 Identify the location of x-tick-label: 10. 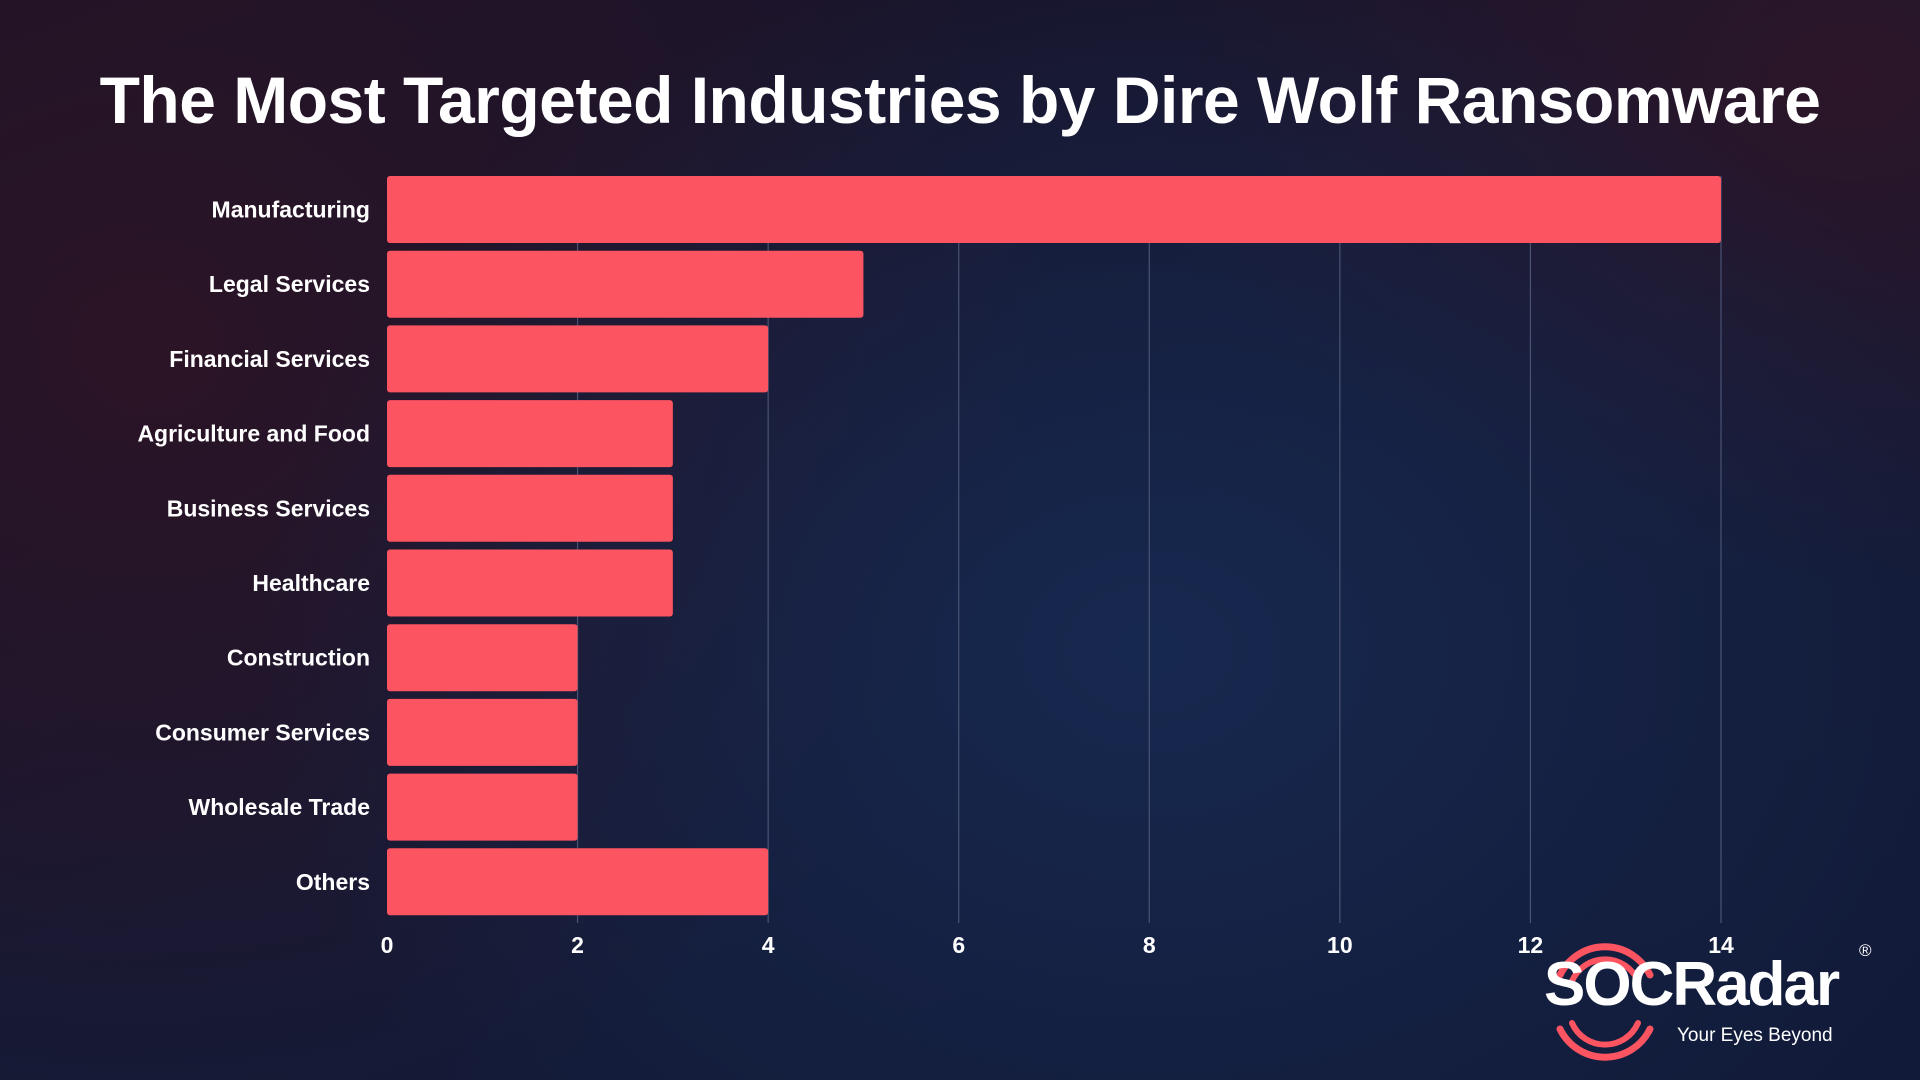
(1340, 945).